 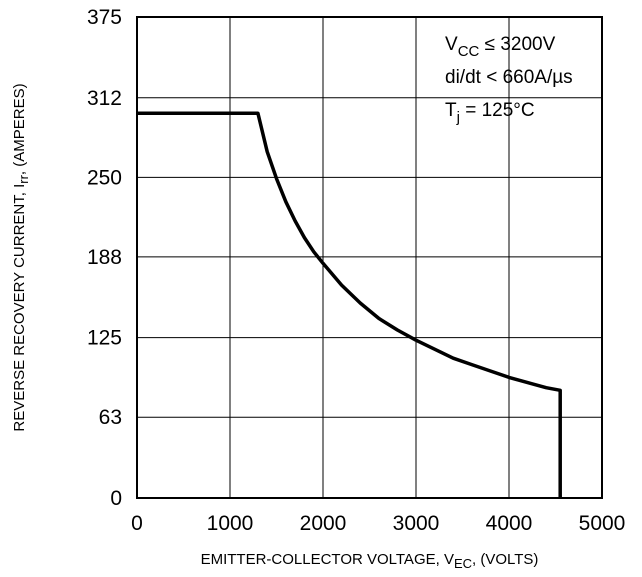 I want to click on x-axis-label: EMITTER-COLLECTOR VOLTAGE, VEC, (VOLTS), so click(x=370, y=561).